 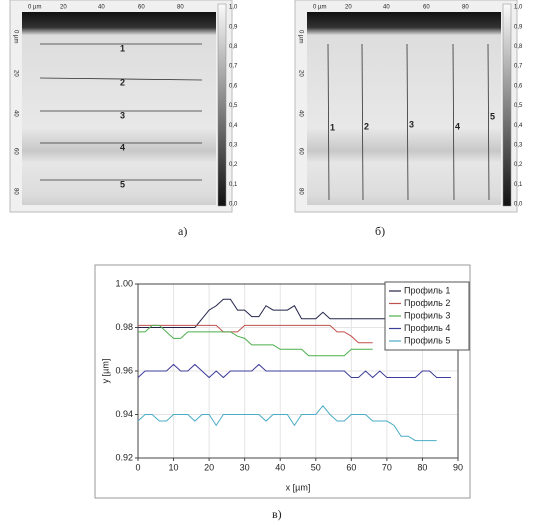 What do you see at coordinates (427, 340) in the screenshot?
I see `legend-label: Профиль 5` at bounding box center [427, 340].